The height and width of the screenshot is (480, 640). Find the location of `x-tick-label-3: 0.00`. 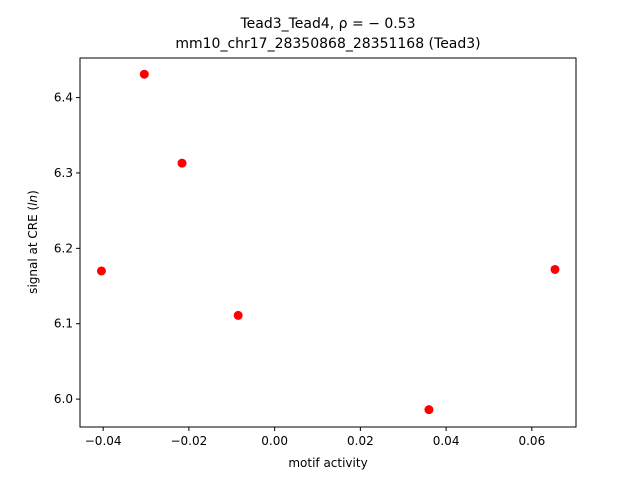

x-tick-label-3: 0.00 is located at coordinates (274, 441).